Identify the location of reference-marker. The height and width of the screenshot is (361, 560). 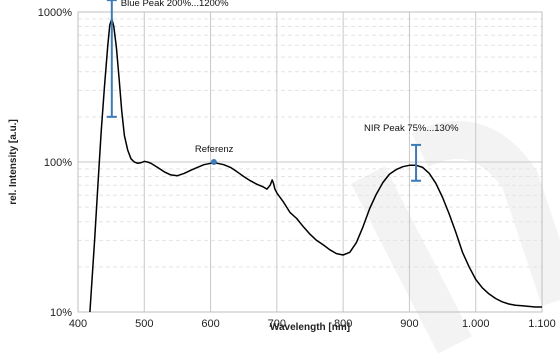
(213, 162).